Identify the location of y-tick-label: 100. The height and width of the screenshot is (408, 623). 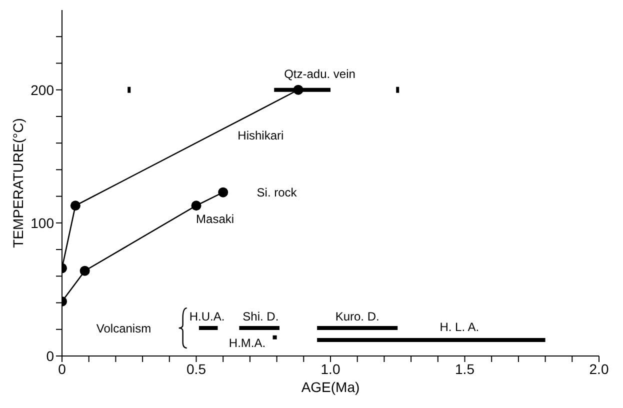
(42, 222).